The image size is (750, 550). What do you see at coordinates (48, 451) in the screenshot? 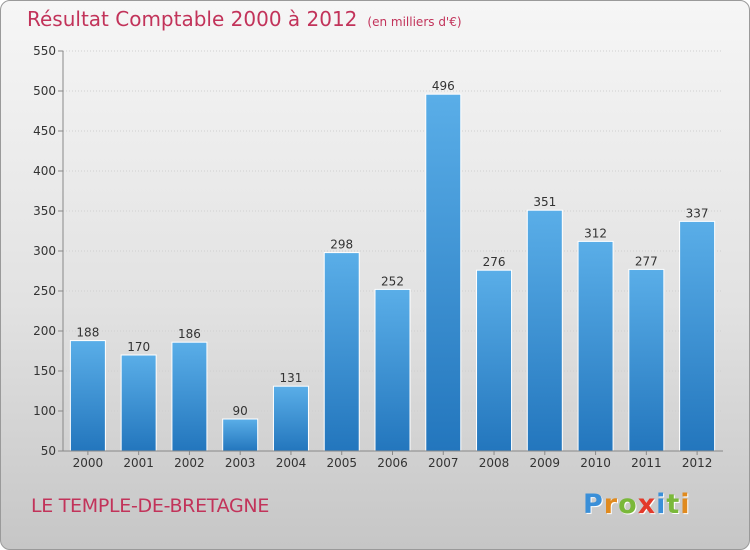
I see `y-tick-label: 50` at bounding box center [48, 451].